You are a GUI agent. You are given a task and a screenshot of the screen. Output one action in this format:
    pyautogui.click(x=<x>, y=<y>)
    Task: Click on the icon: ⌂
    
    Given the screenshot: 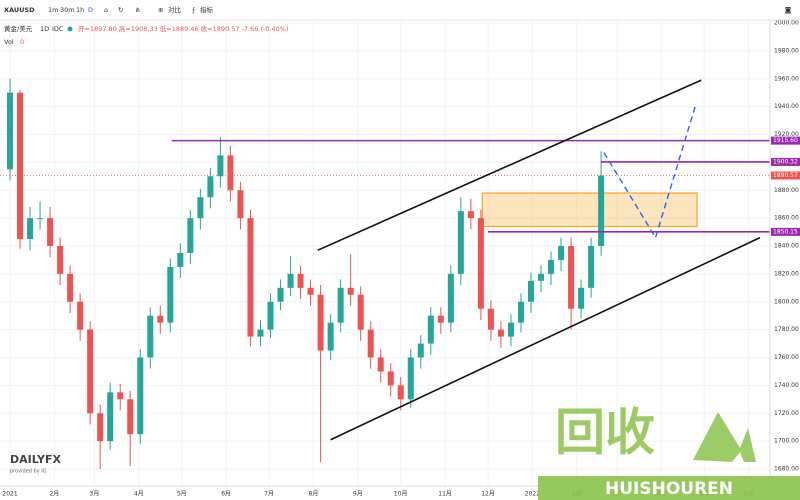 What is the action you would take?
    pyautogui.click(x=106, y=10)
    